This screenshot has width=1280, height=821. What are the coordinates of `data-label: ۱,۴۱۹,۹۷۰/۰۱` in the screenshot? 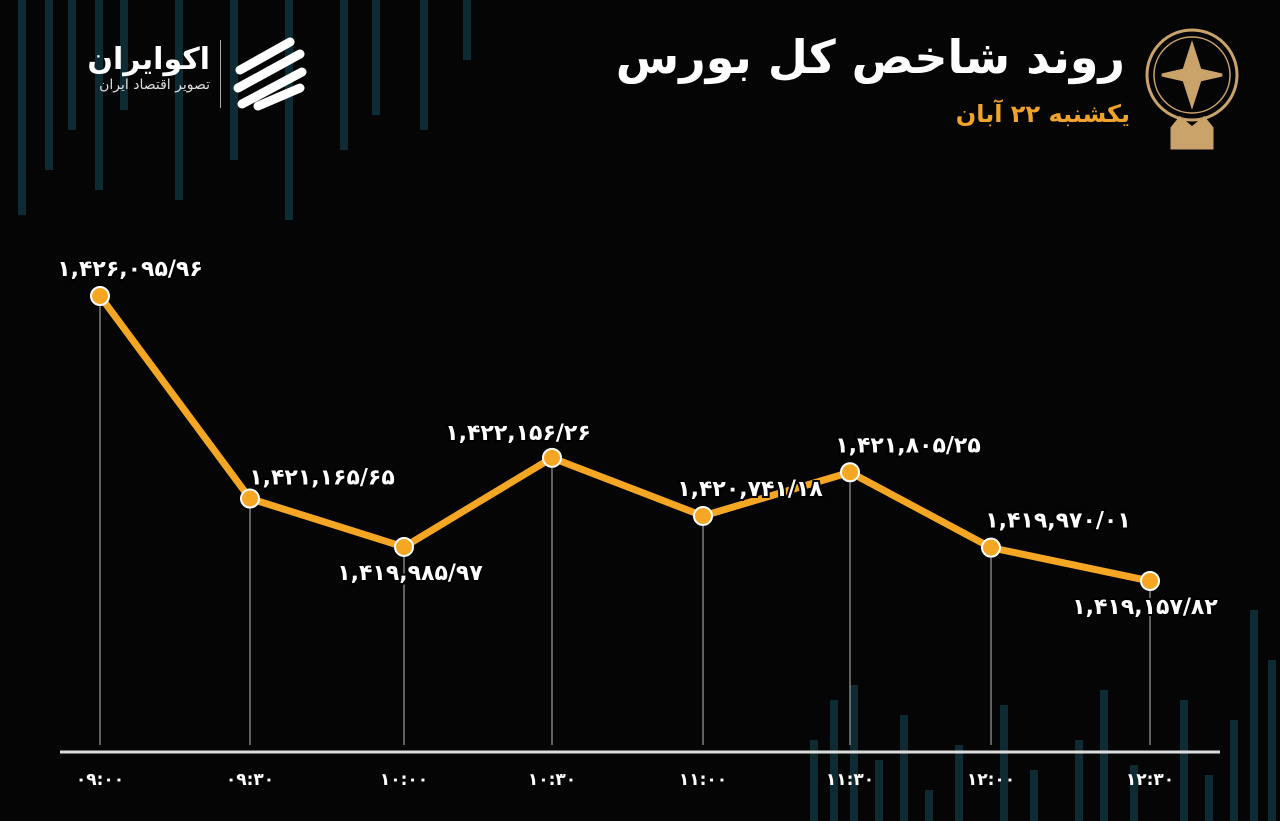 It's located at (1058, 521).